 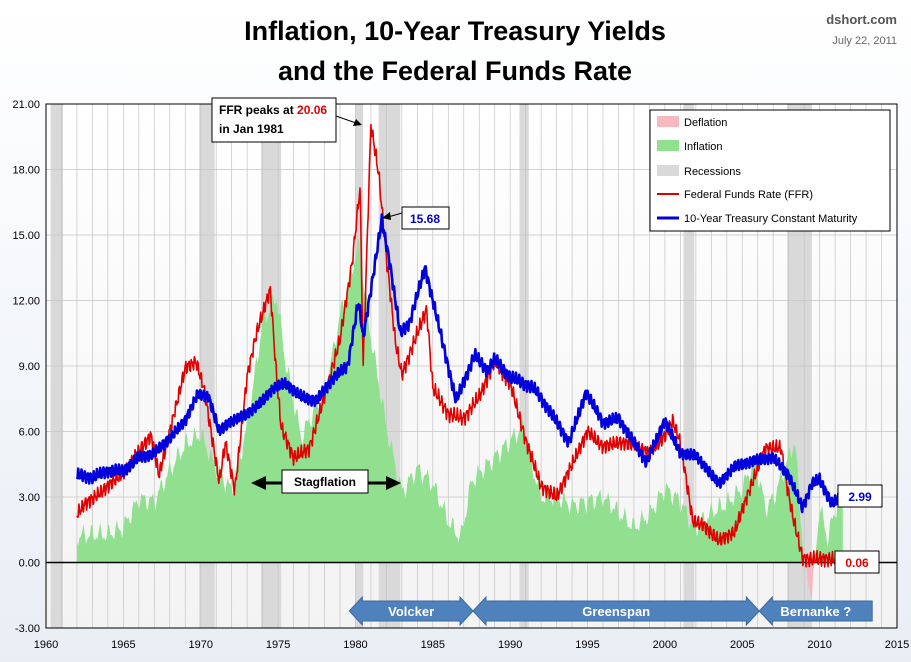 What do you see at coordinates (29, 367) in the screenshot?
I see `y-tick-label: 9.00` at bounding box center [29, 367].